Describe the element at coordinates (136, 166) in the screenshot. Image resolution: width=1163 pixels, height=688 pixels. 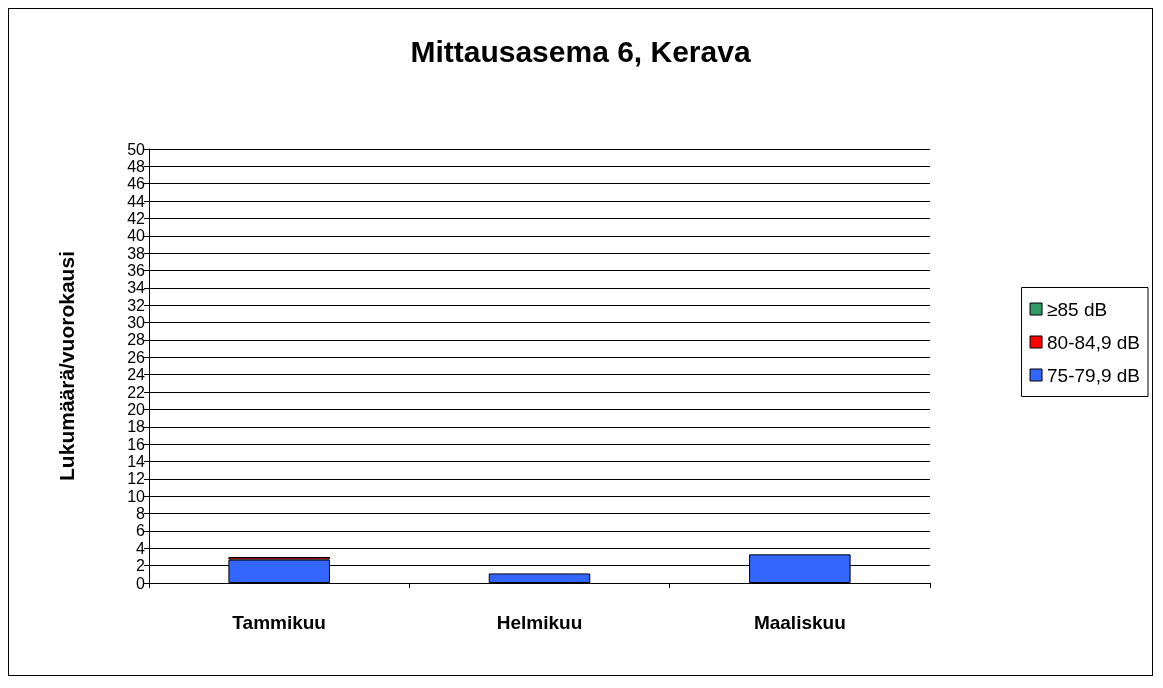
I see `y-tick-label: 48` at that location.